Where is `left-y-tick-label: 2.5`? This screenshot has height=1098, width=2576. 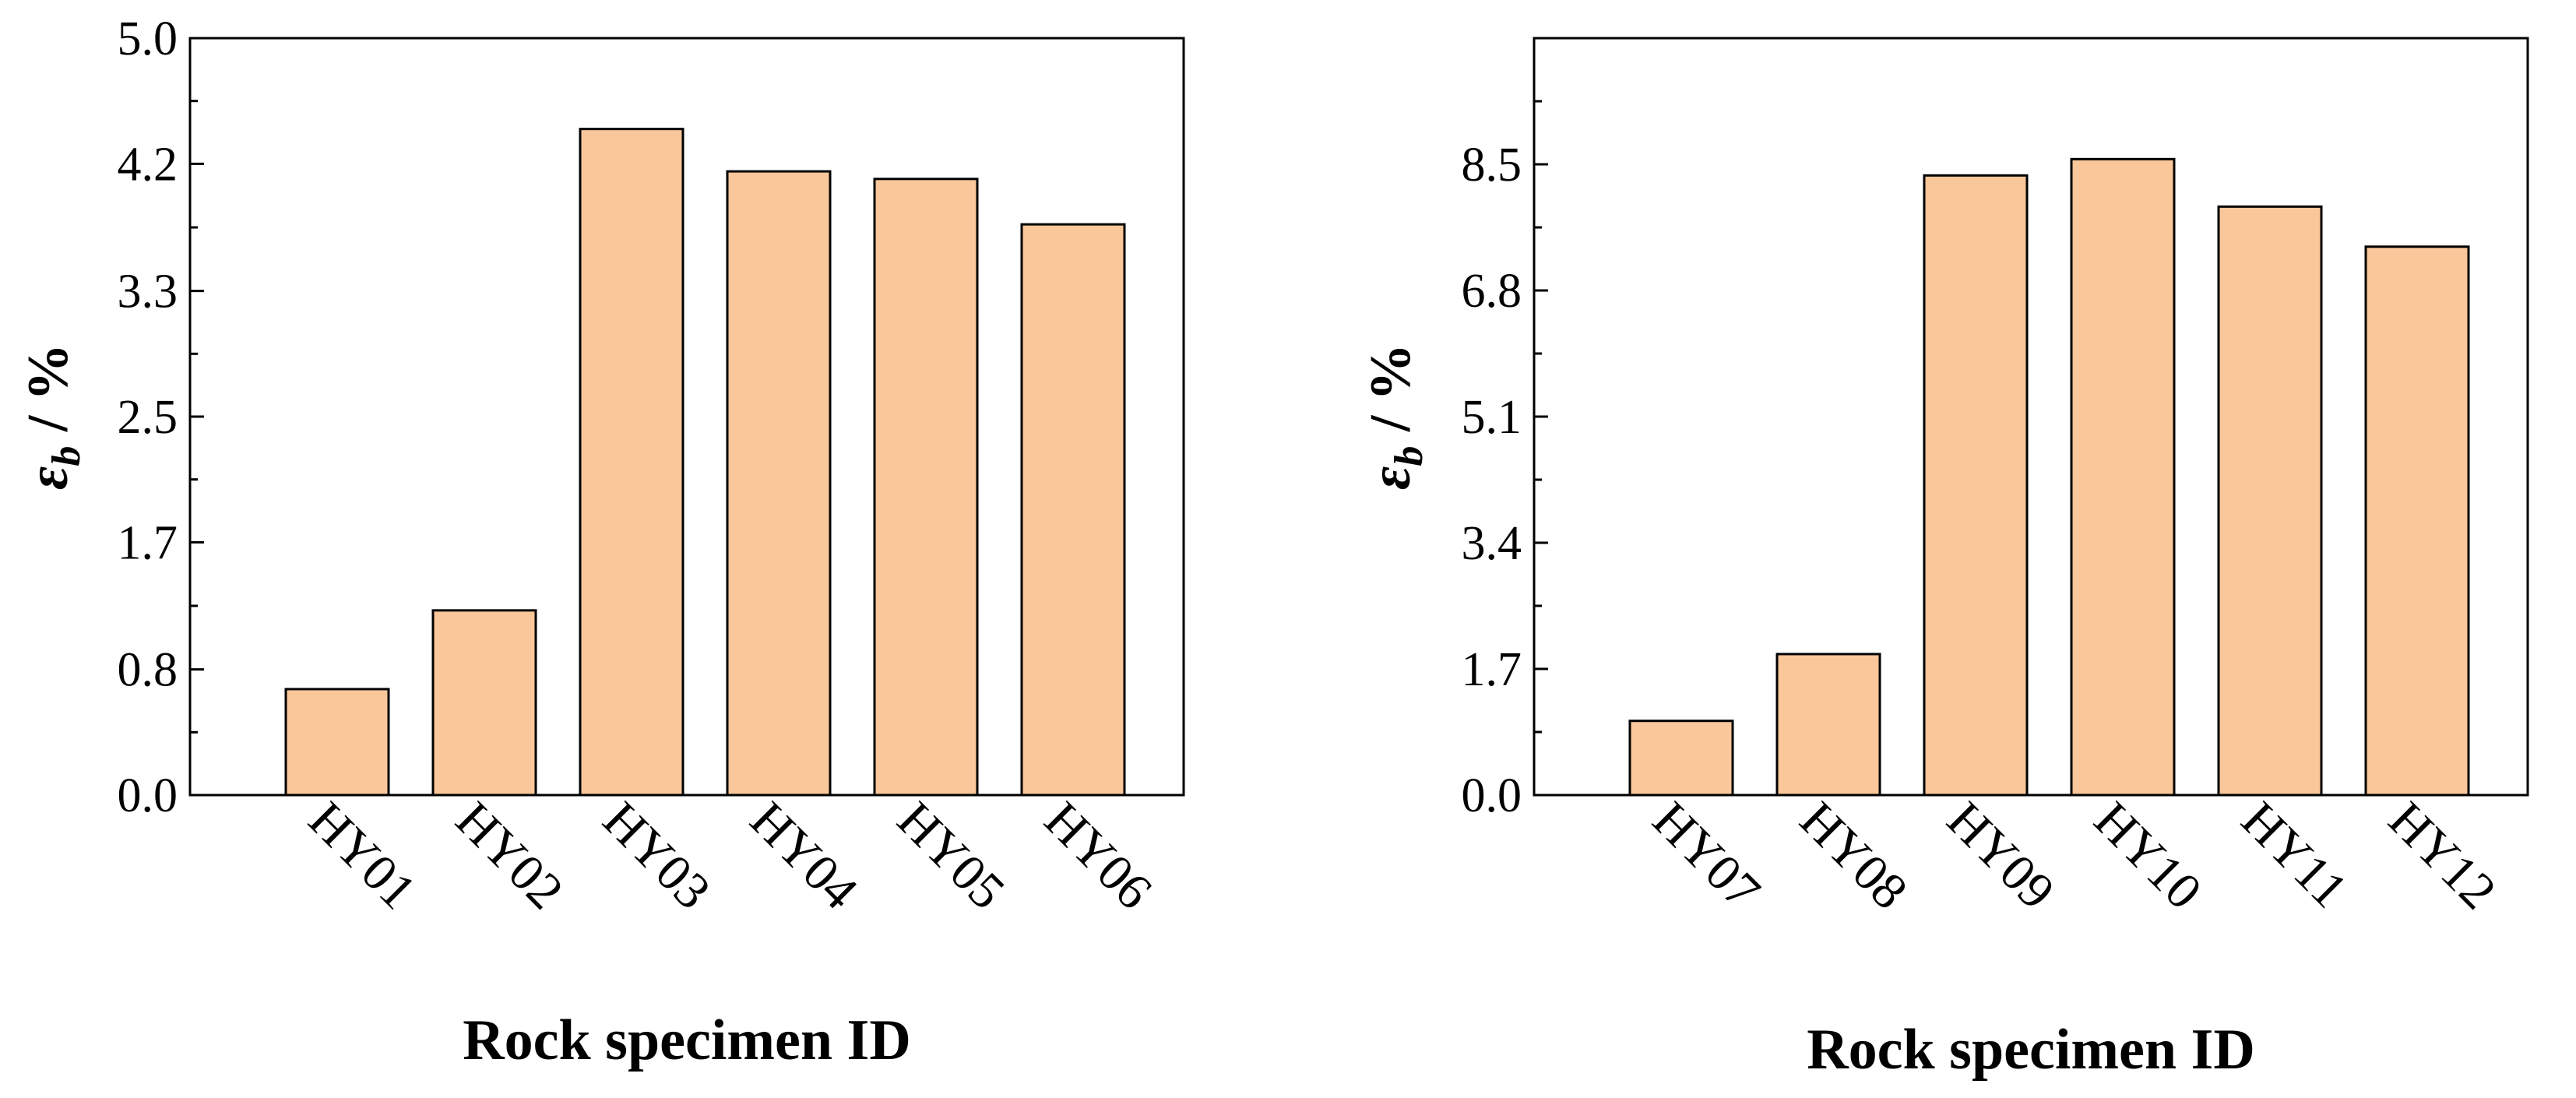
left-y-tick-label: 2.5 is located at coordinates (148, 417).